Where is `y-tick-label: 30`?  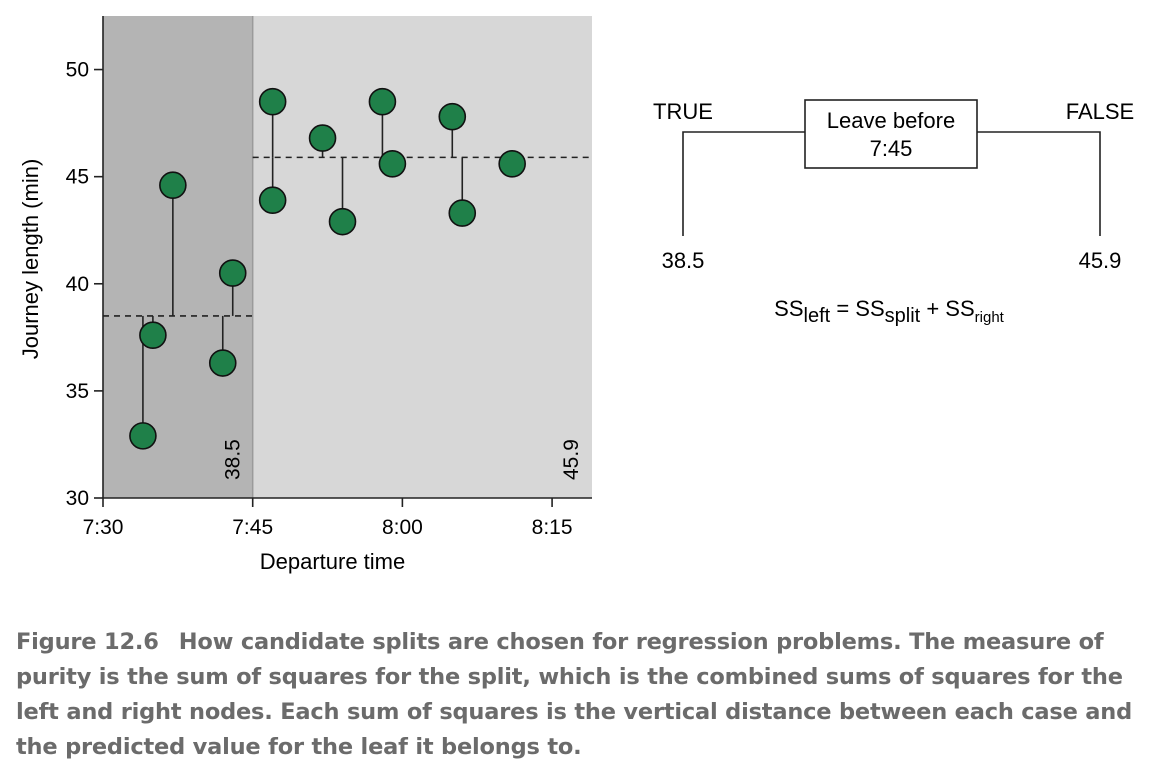
y-tick-label: 30 is located at coordinates (77, 498).